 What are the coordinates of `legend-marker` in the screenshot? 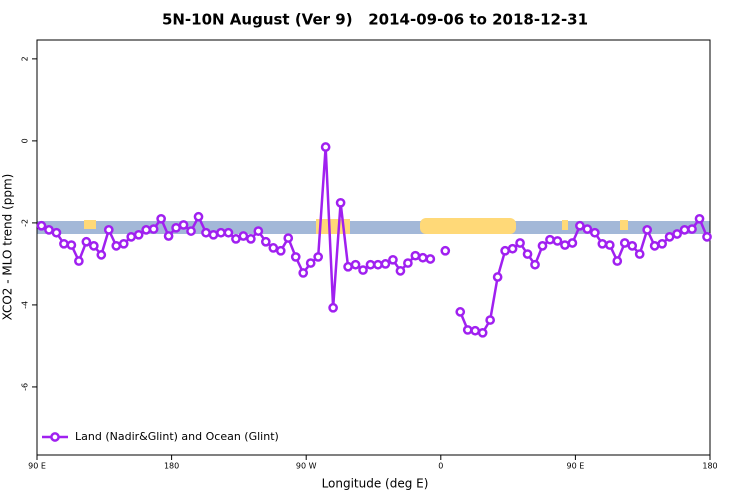 It's located at (55, 437).